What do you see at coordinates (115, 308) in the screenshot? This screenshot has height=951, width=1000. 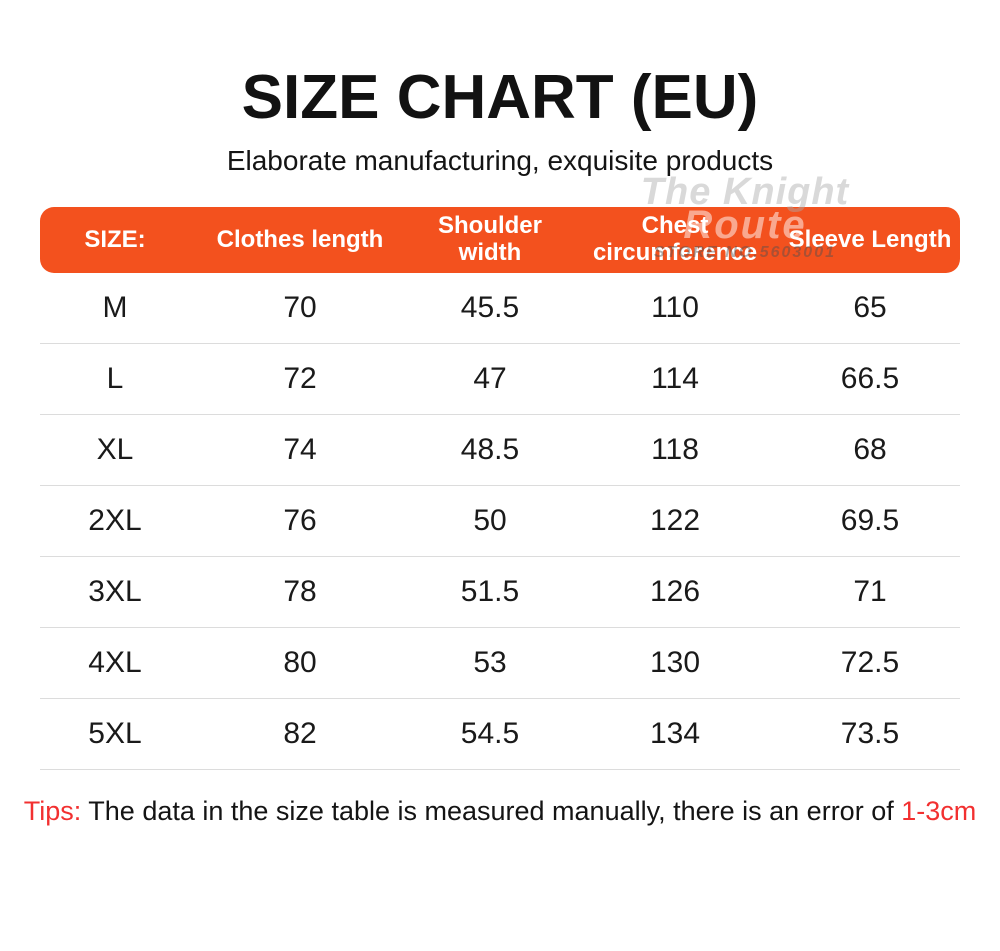 I see `size-cell: M` at bounding box center [115, 308].